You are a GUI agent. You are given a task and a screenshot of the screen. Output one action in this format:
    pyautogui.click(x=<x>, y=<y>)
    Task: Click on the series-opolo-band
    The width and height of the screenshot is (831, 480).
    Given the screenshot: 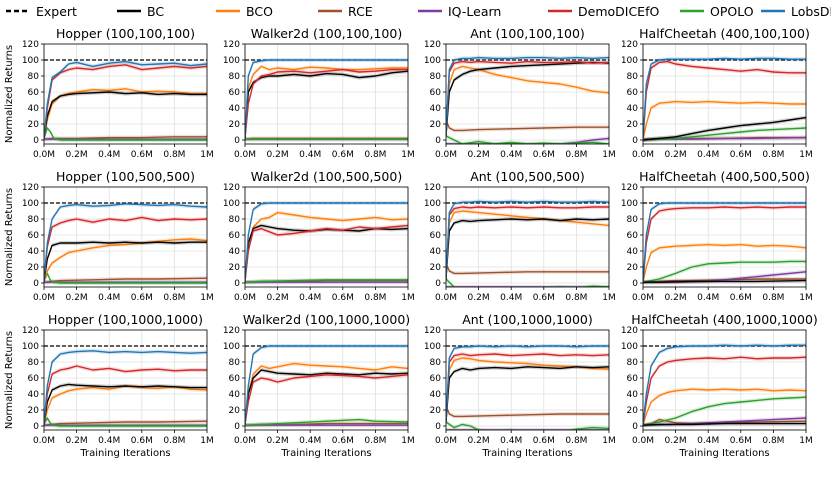 What is the action you would take?
    pyautogui.click(x=527, y=425)
    